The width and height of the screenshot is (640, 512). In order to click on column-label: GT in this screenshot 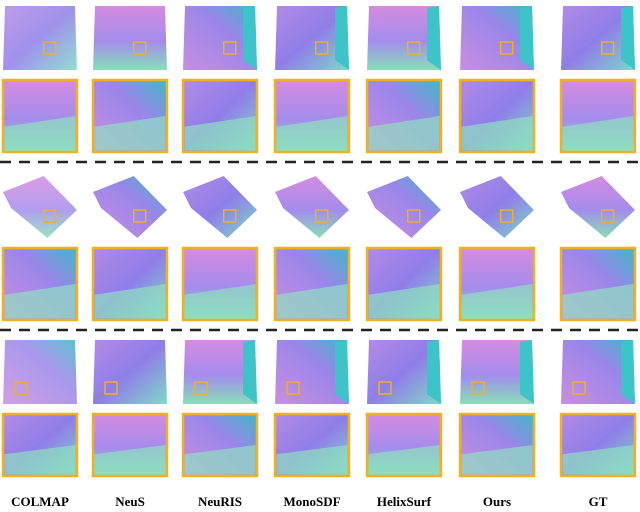, I will do `click(598, 501)`.